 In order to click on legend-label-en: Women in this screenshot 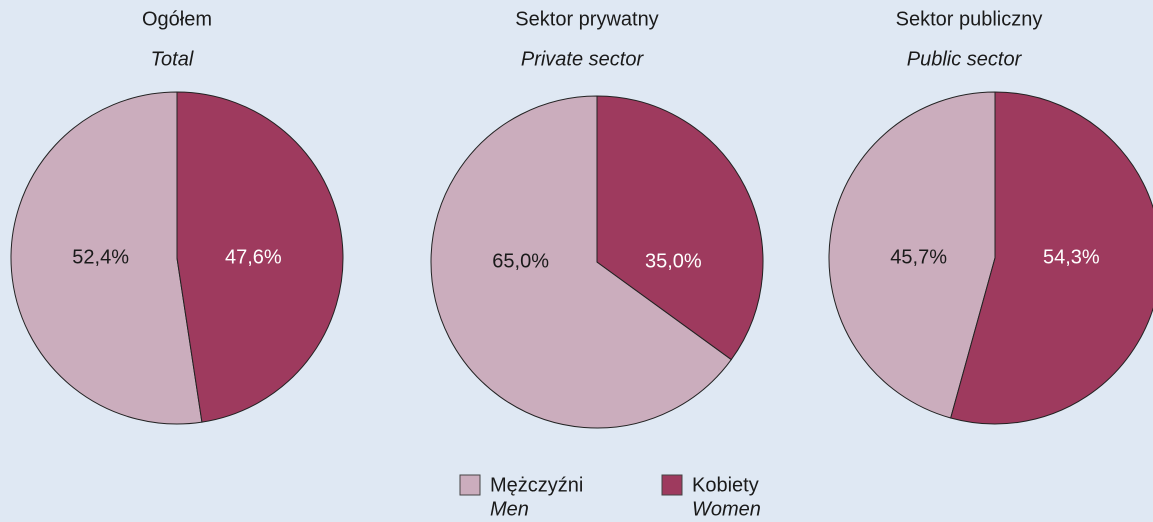, I will do `click(726, 509)`.